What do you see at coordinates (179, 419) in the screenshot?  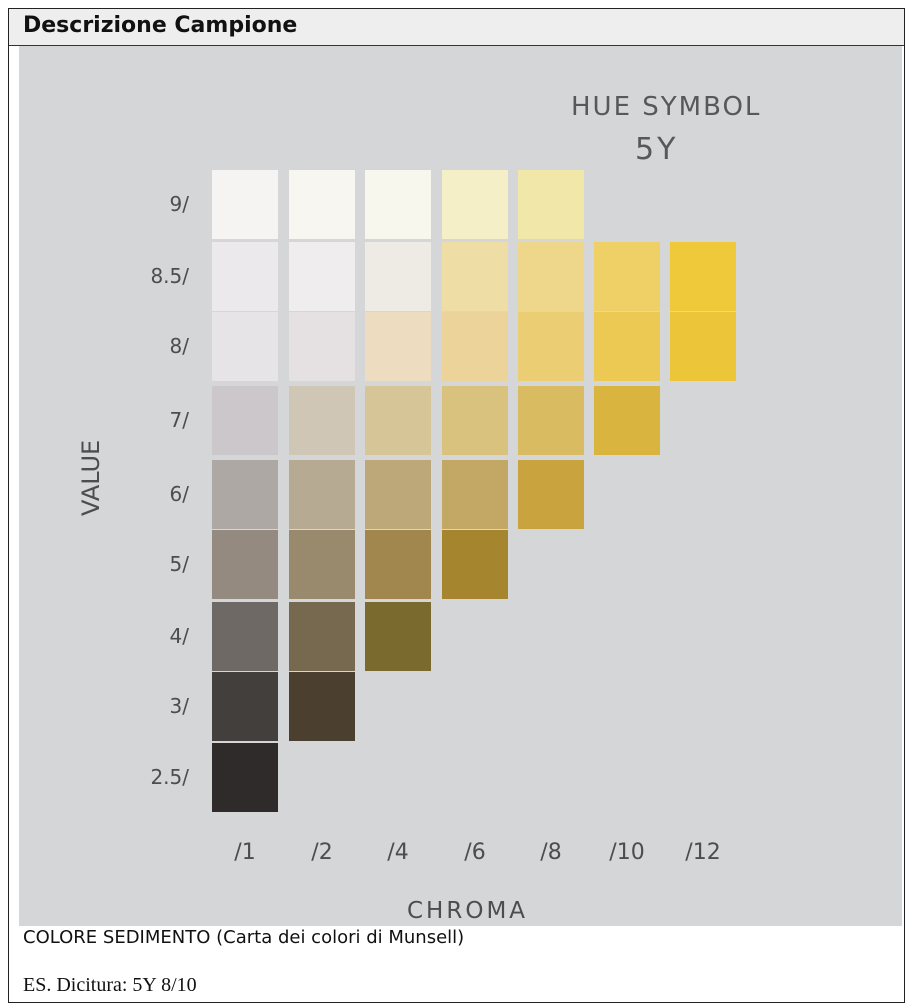 I see `value-tick-label: 7/` at bounding box center [179, 419].